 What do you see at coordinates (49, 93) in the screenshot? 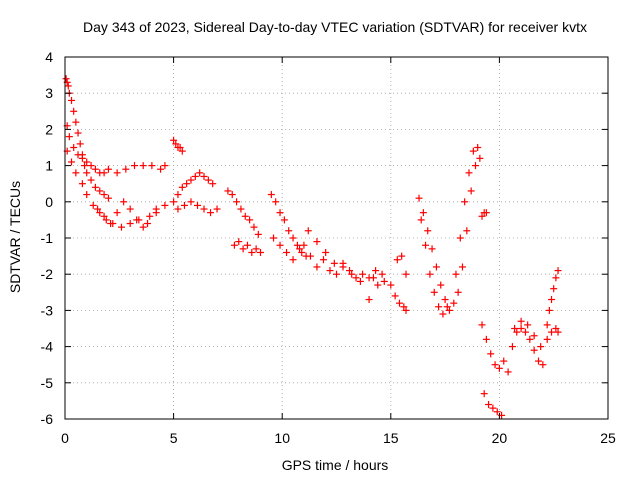
I see `y-tick-label: 3` at bounding box center [49, 93].